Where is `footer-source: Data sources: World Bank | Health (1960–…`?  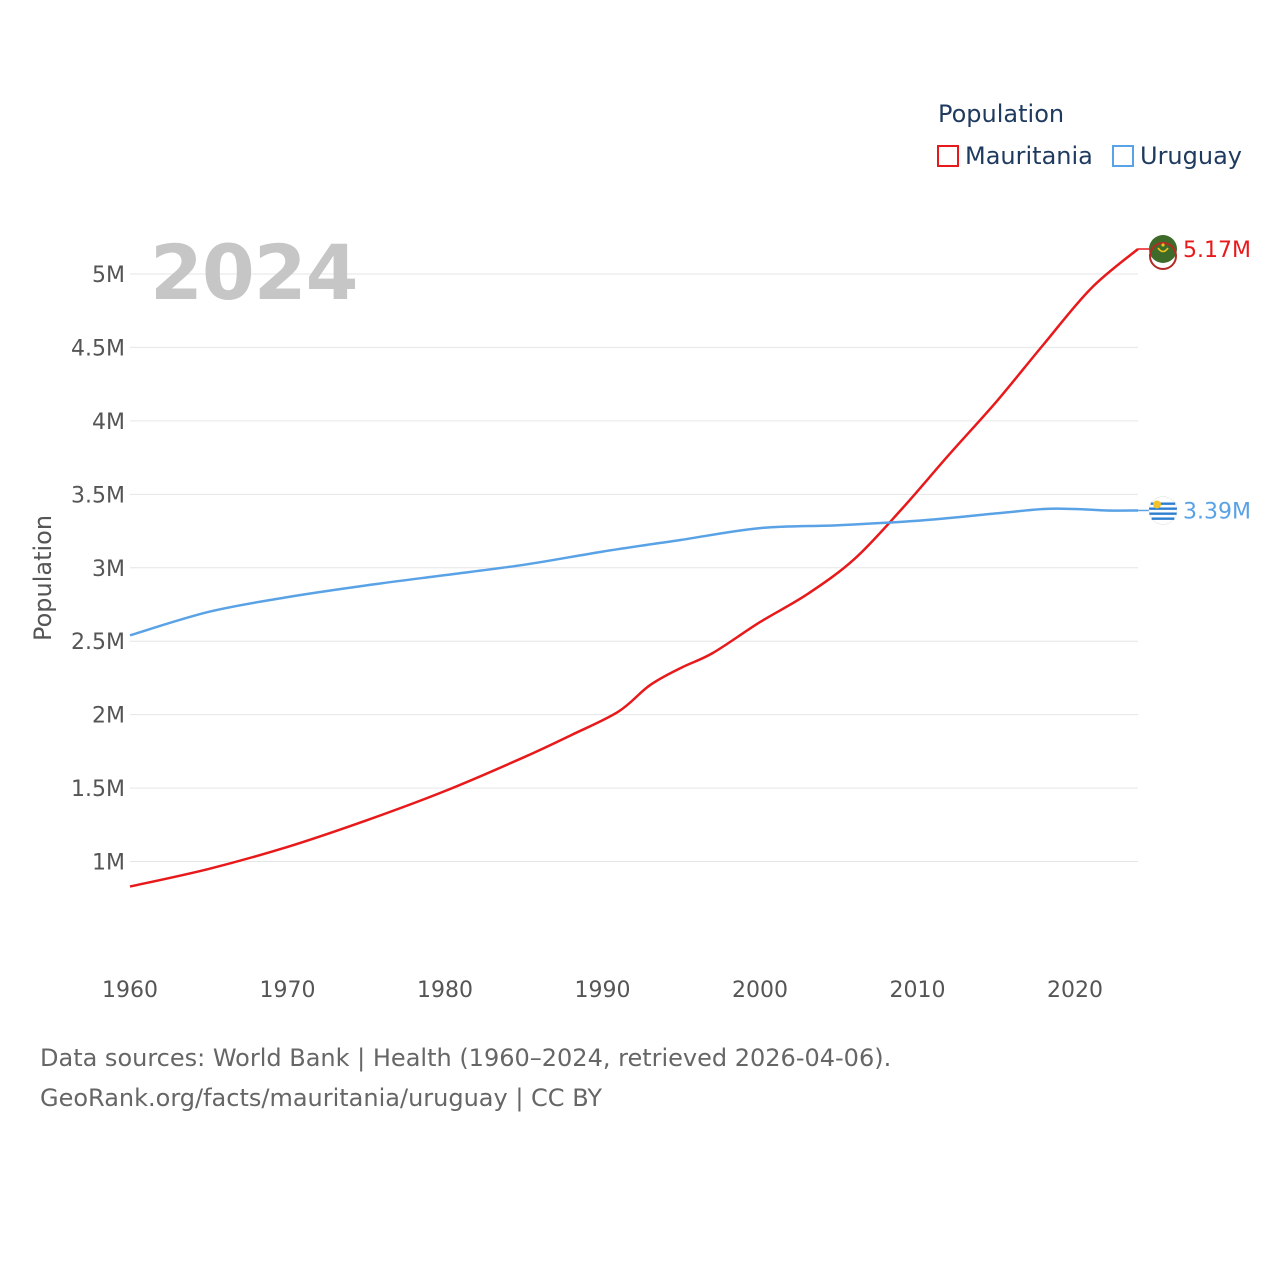 footer-source: Data sources: World Bank | Health (1960–… is located at coordinates (466, 1058).